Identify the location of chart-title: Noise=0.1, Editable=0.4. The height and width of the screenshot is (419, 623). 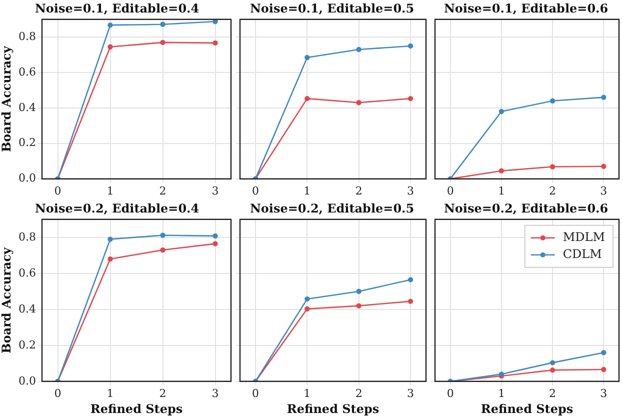
(117, 8).